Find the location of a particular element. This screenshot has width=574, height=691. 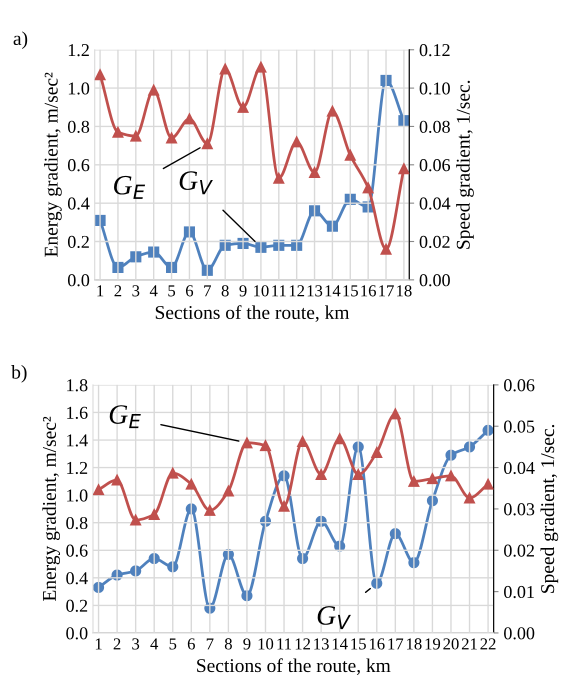

x-axis-title: Sections of the route, km is located at coordinates (293, 666).